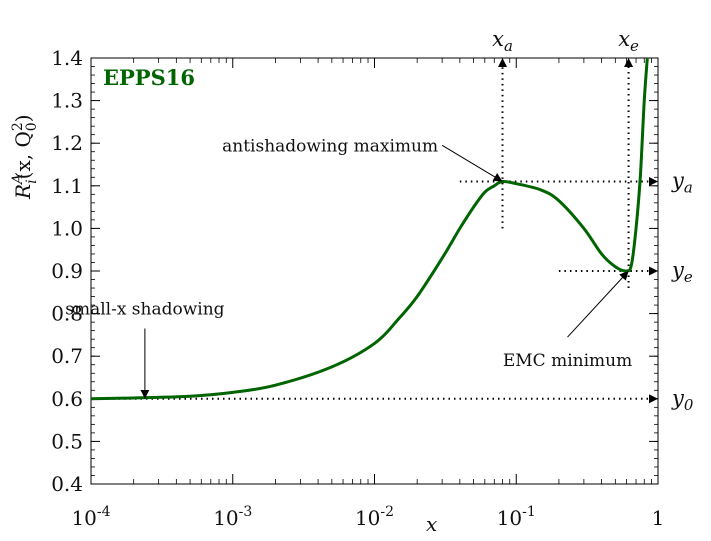  Describe the element at coordinates (25, 157) in the screenshot. I see `y-axis-label: RAi(x, Q20)` at that location.